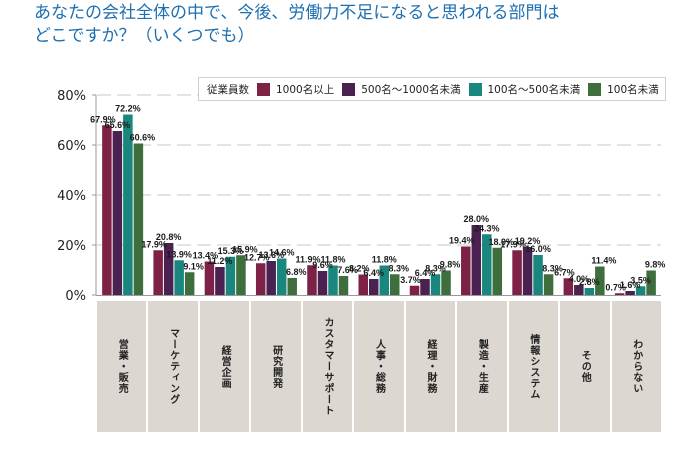  Describe the element at coordinates (103, 119) in the screenshot. I see `data-label: 67.9%` at that location.